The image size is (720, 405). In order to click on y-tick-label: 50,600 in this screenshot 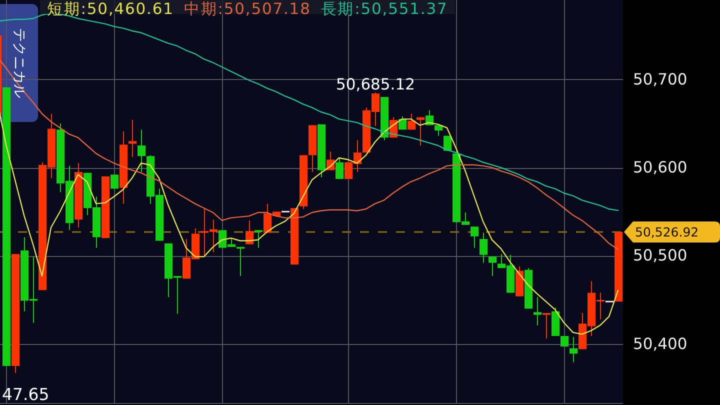, I will do `click(660, 167)`.